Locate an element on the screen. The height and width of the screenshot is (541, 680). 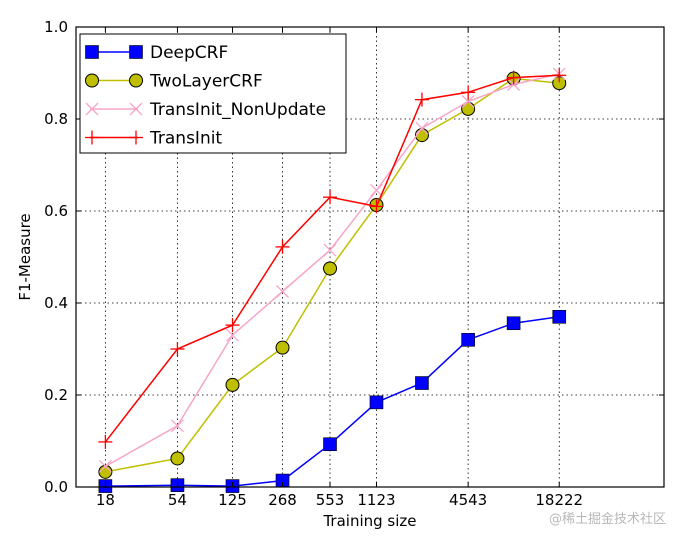
y-tick-label: 0.0 is located at coordinates (56, 487).